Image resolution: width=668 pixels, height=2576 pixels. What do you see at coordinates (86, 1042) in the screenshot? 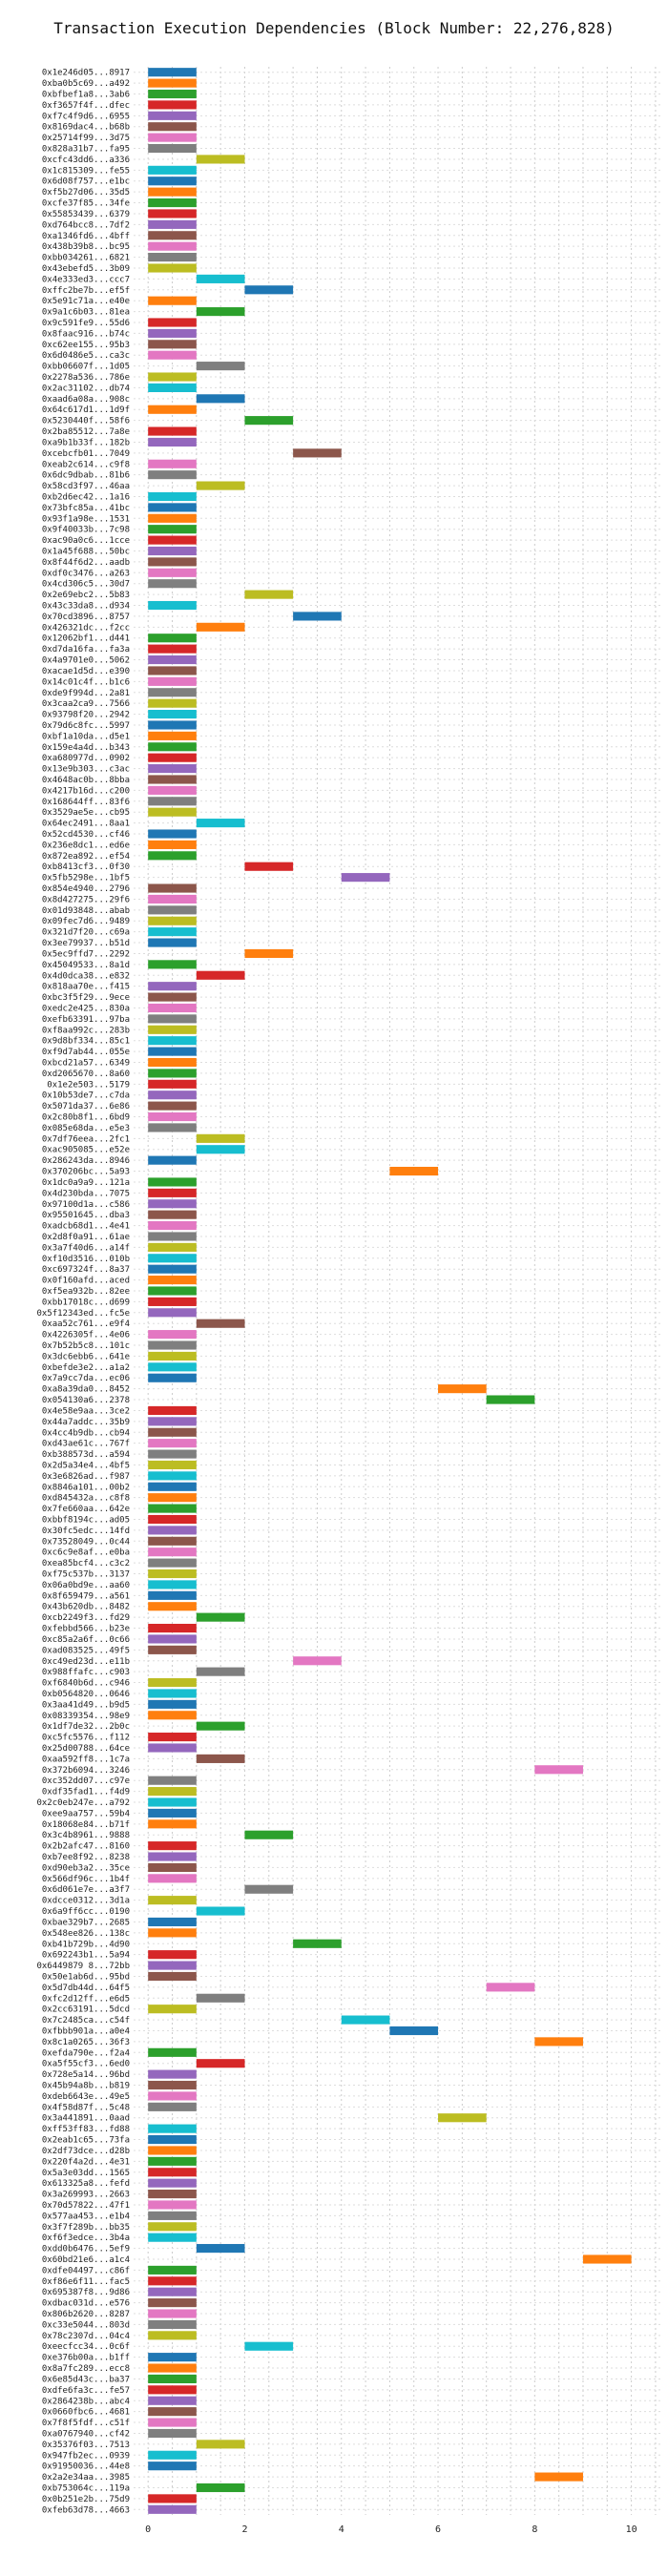
I see `y-tick-label: 0x9d8bf334...85c1` at bounding box center [86, 1042].